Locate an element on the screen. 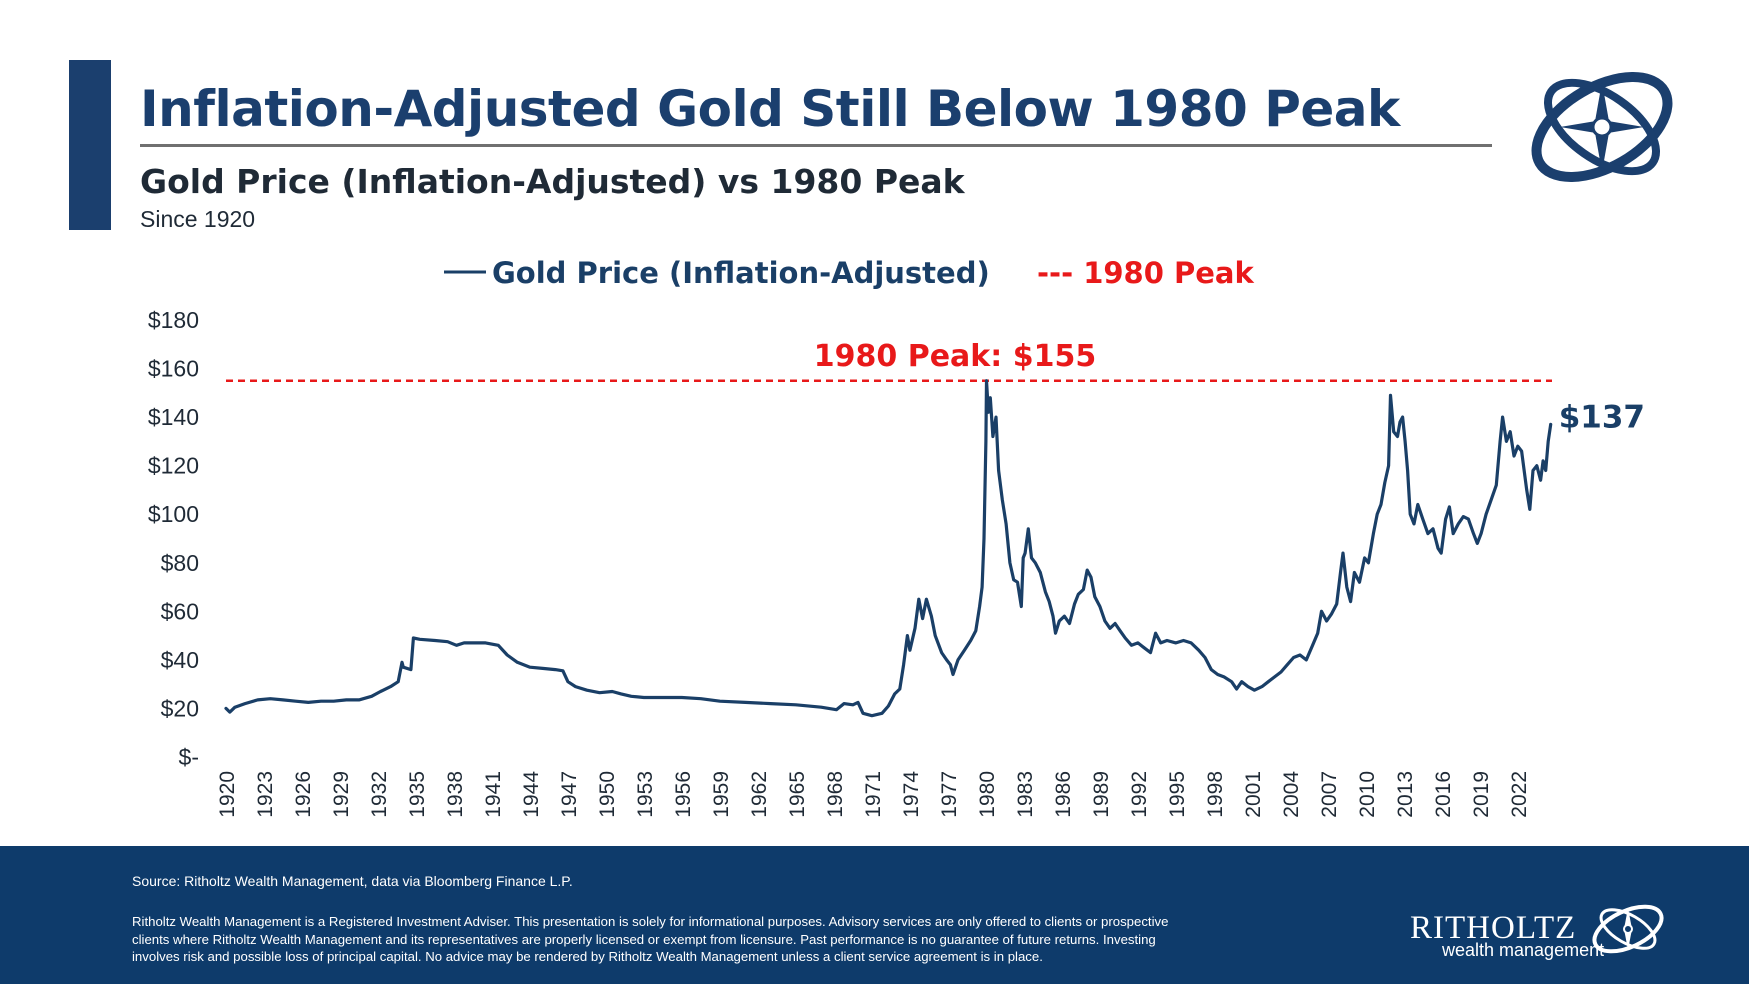  x-tick-label: 1971 is located at coordinates (873, 794).